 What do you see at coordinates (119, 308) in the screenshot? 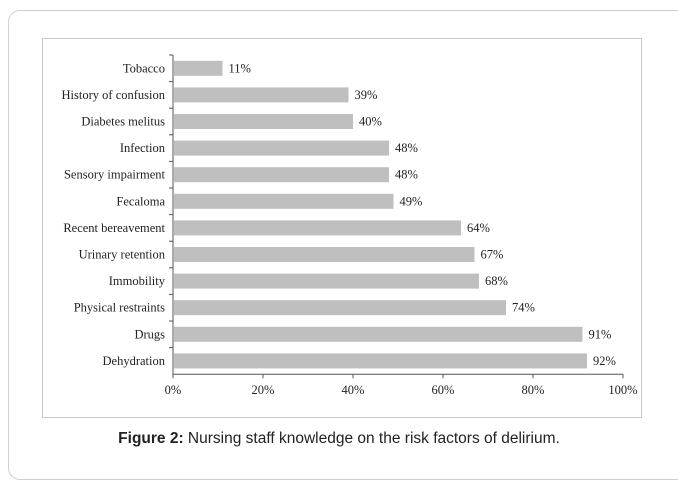
I see `category-label: Physical restraints` at bounding box center [119, 308].